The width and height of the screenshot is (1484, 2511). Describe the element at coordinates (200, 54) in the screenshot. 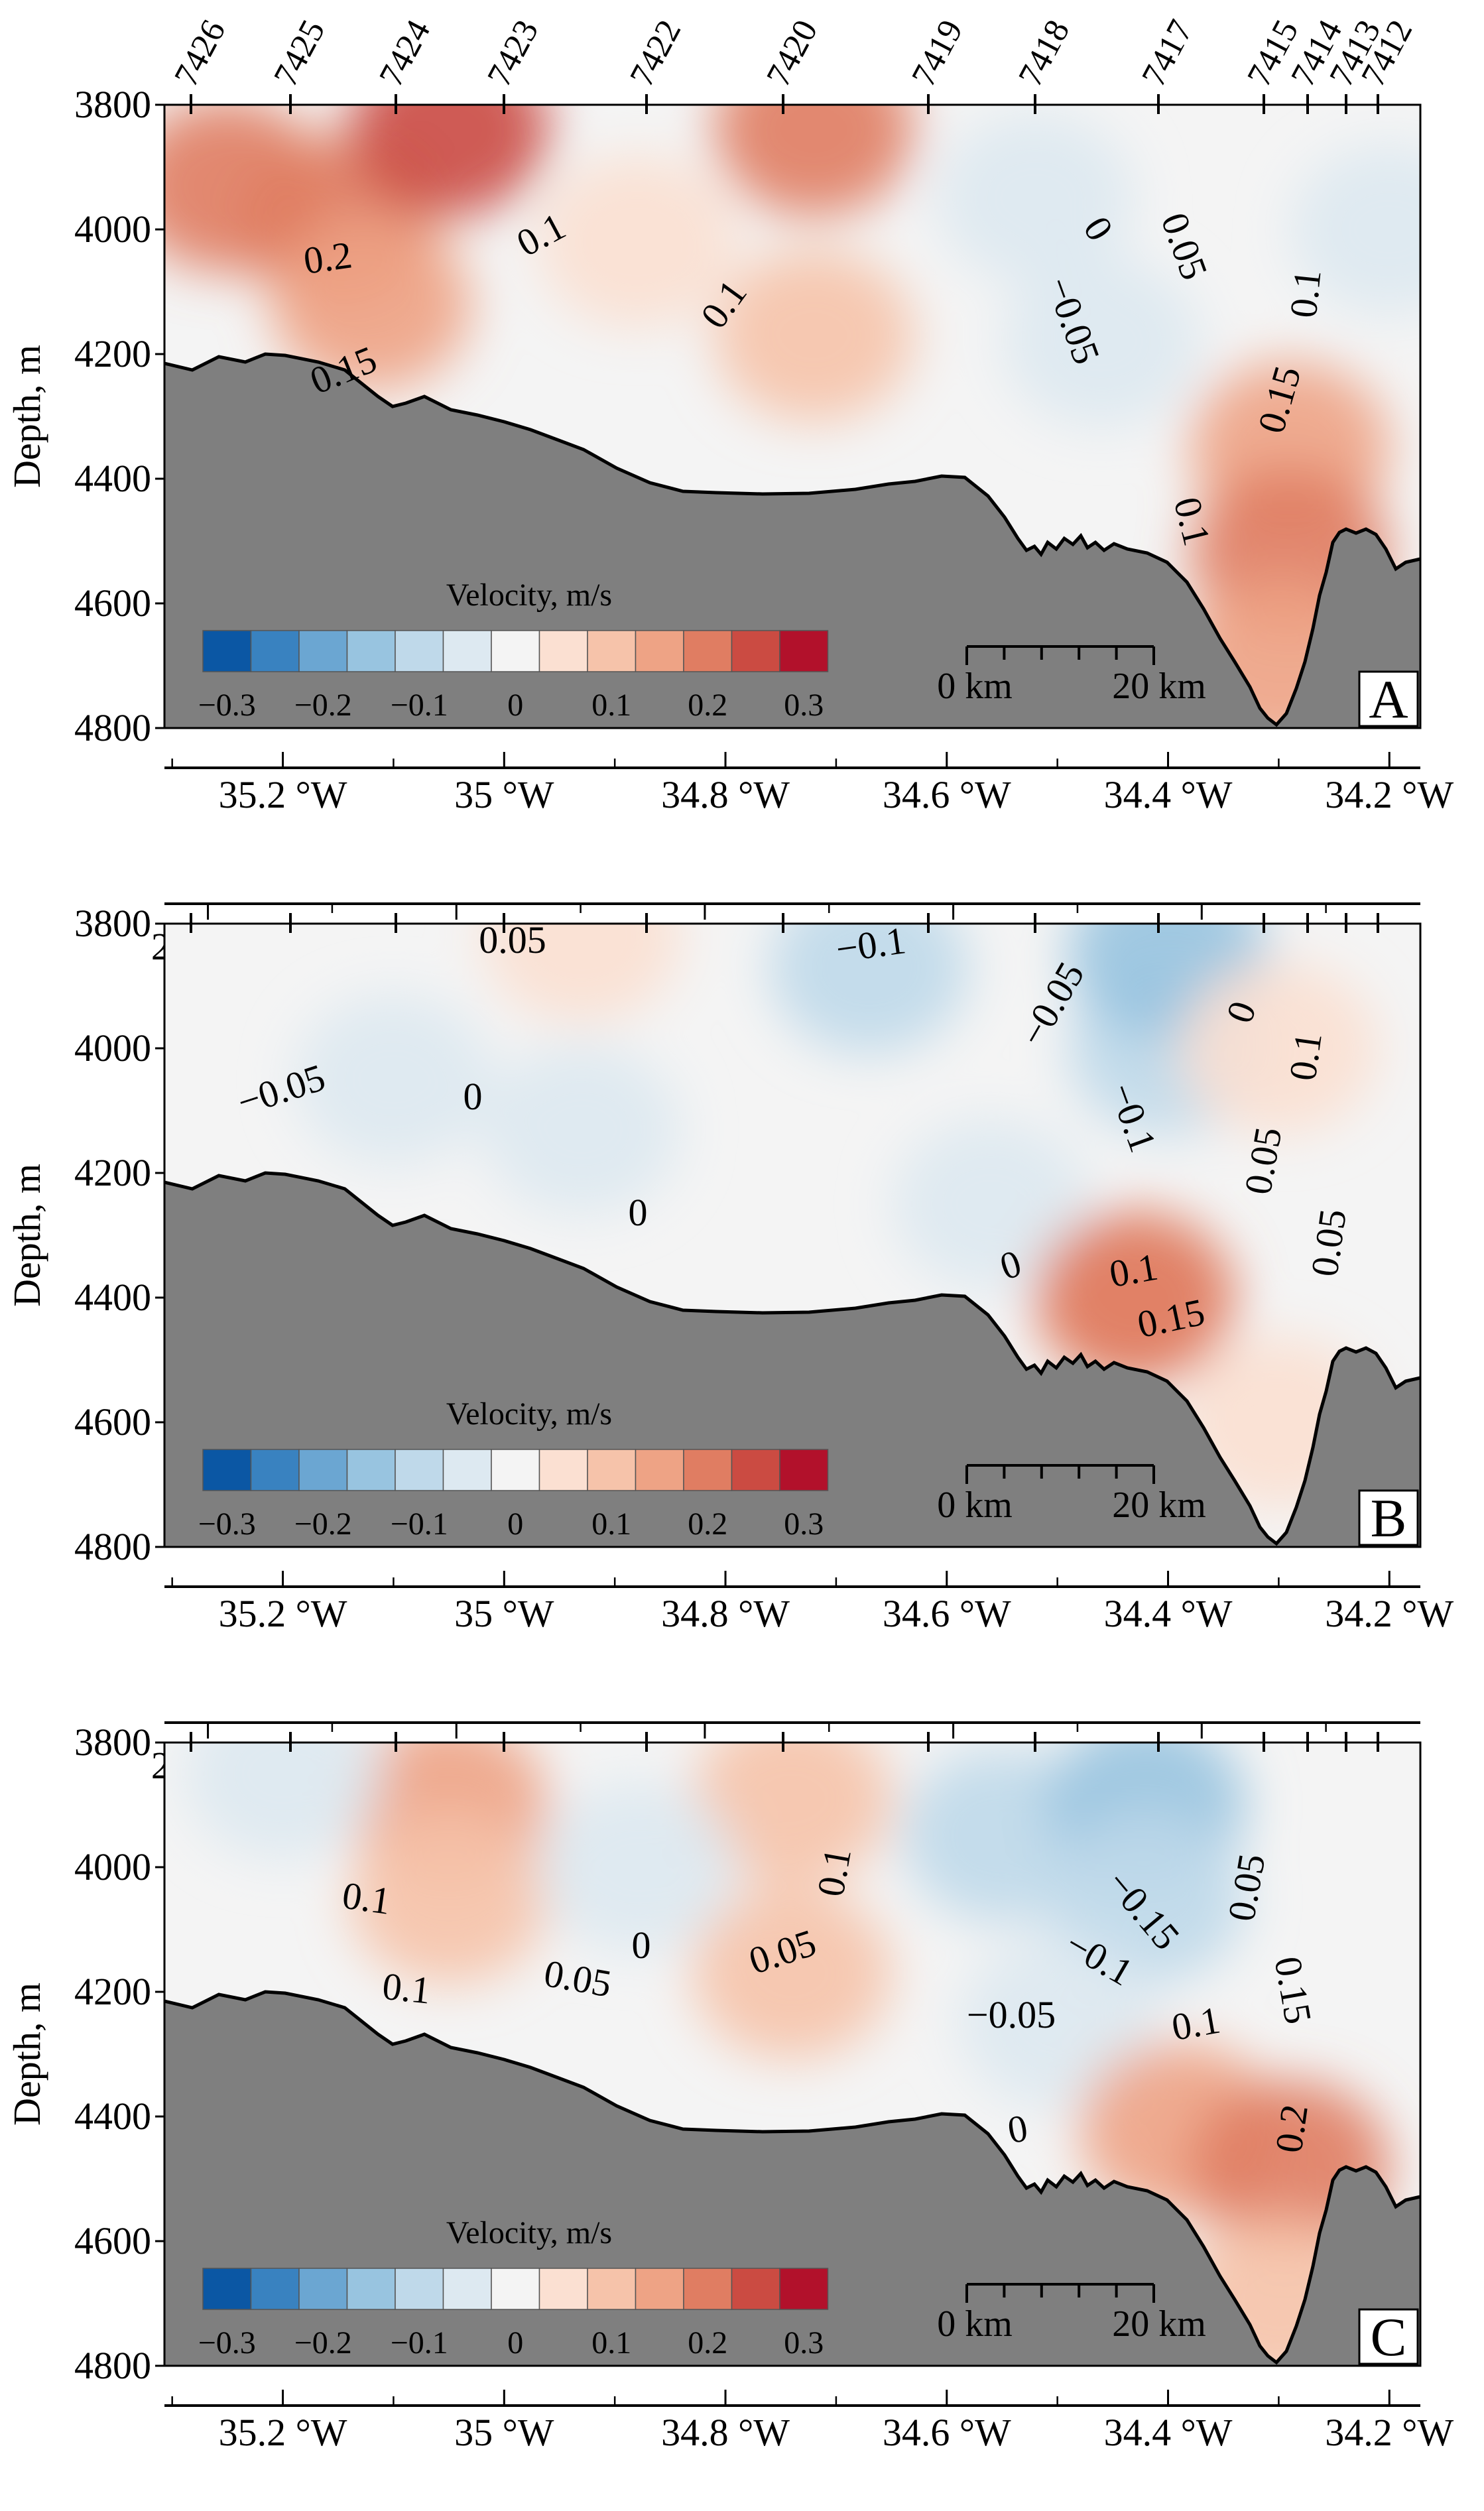

I see `station-label: 7426` at that location.